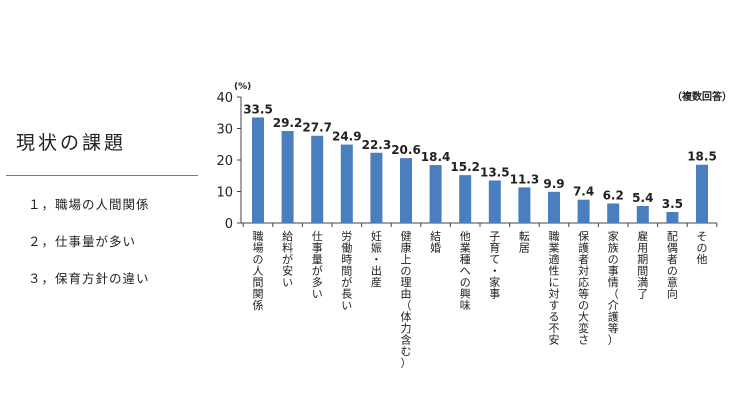 This screenshot has width=736, height=414. Describe the element at coordinates (672, 204) in the screenshot. I see `bar-value-label: 3.5` at that location.